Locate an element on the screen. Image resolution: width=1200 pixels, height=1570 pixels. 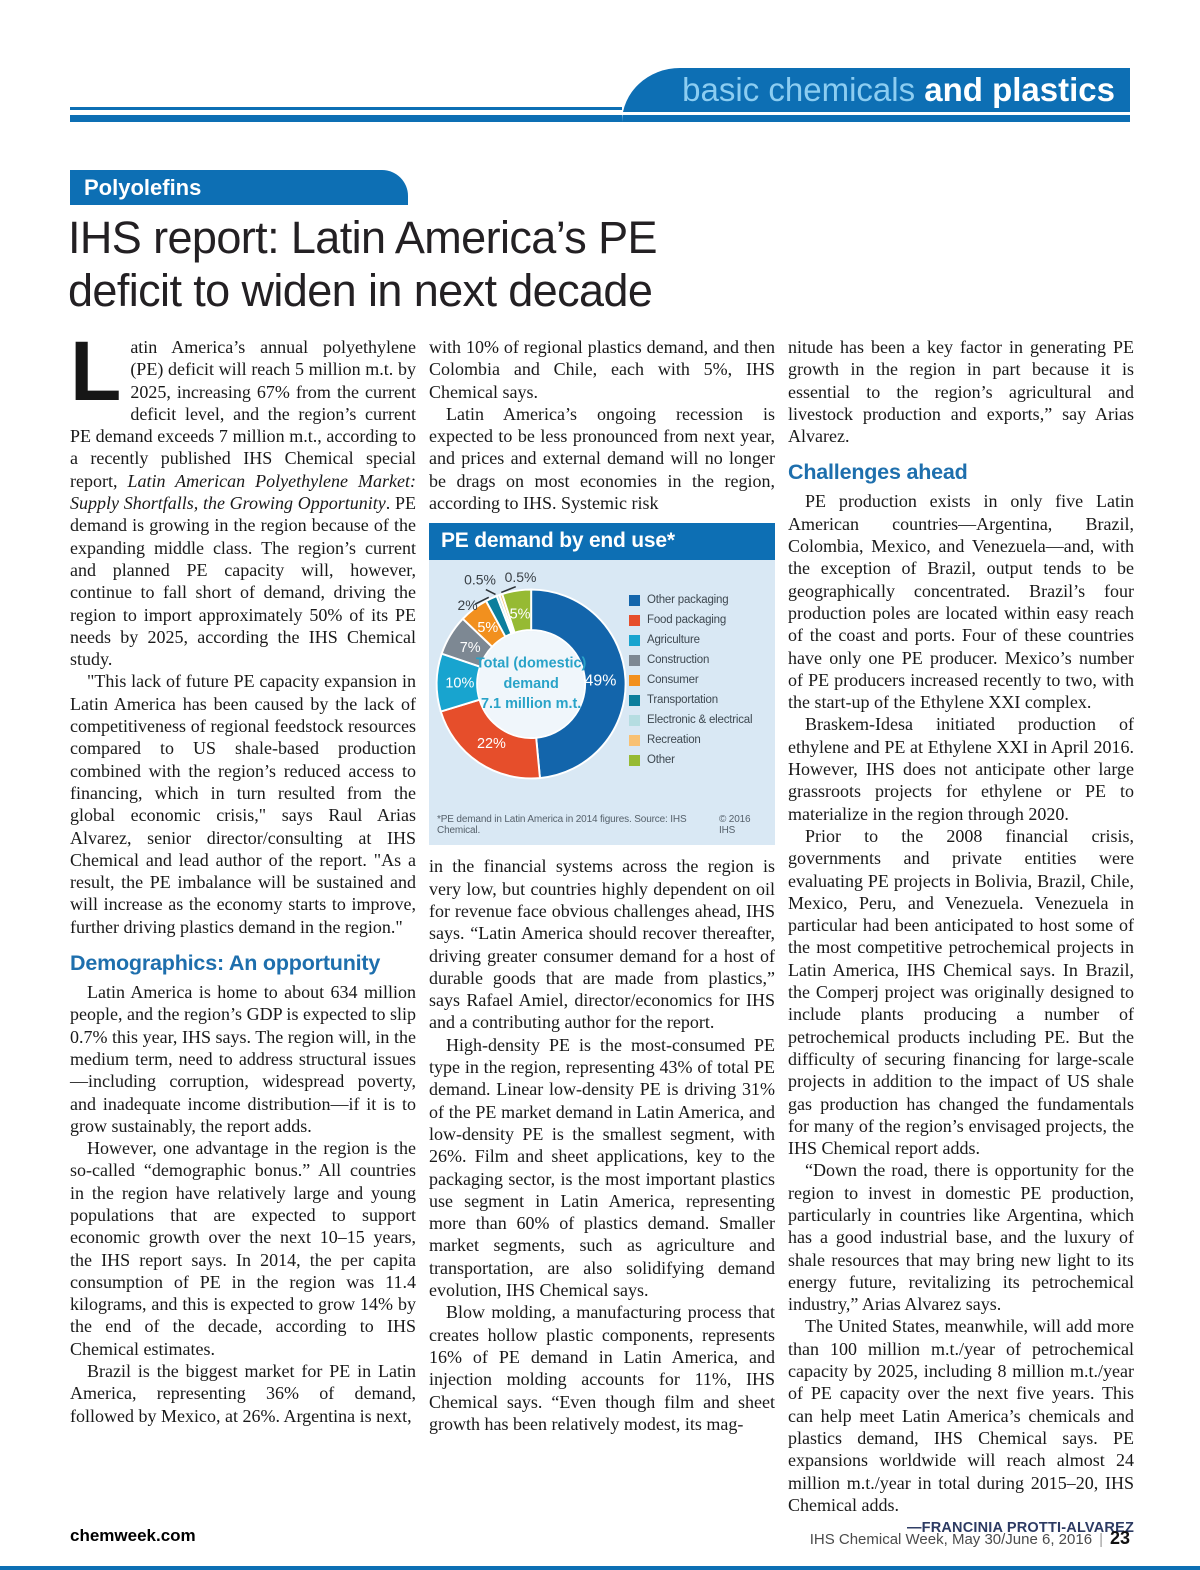
legend-item: Agriculture is located at coordinates (690, 640).